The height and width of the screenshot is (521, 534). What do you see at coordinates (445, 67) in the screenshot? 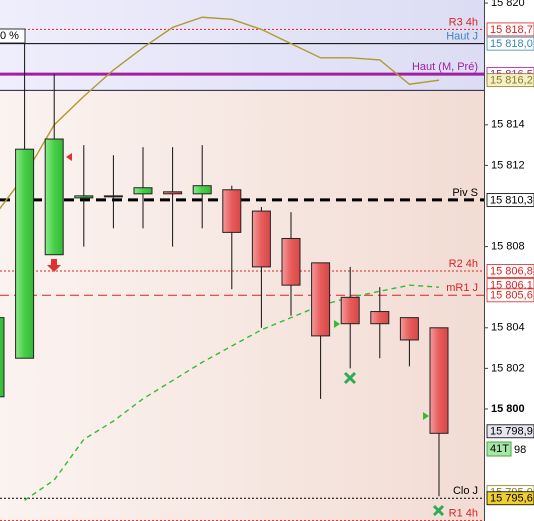
I see `level-label: Haut (M, Pré)` at bounding box center [445, 67].